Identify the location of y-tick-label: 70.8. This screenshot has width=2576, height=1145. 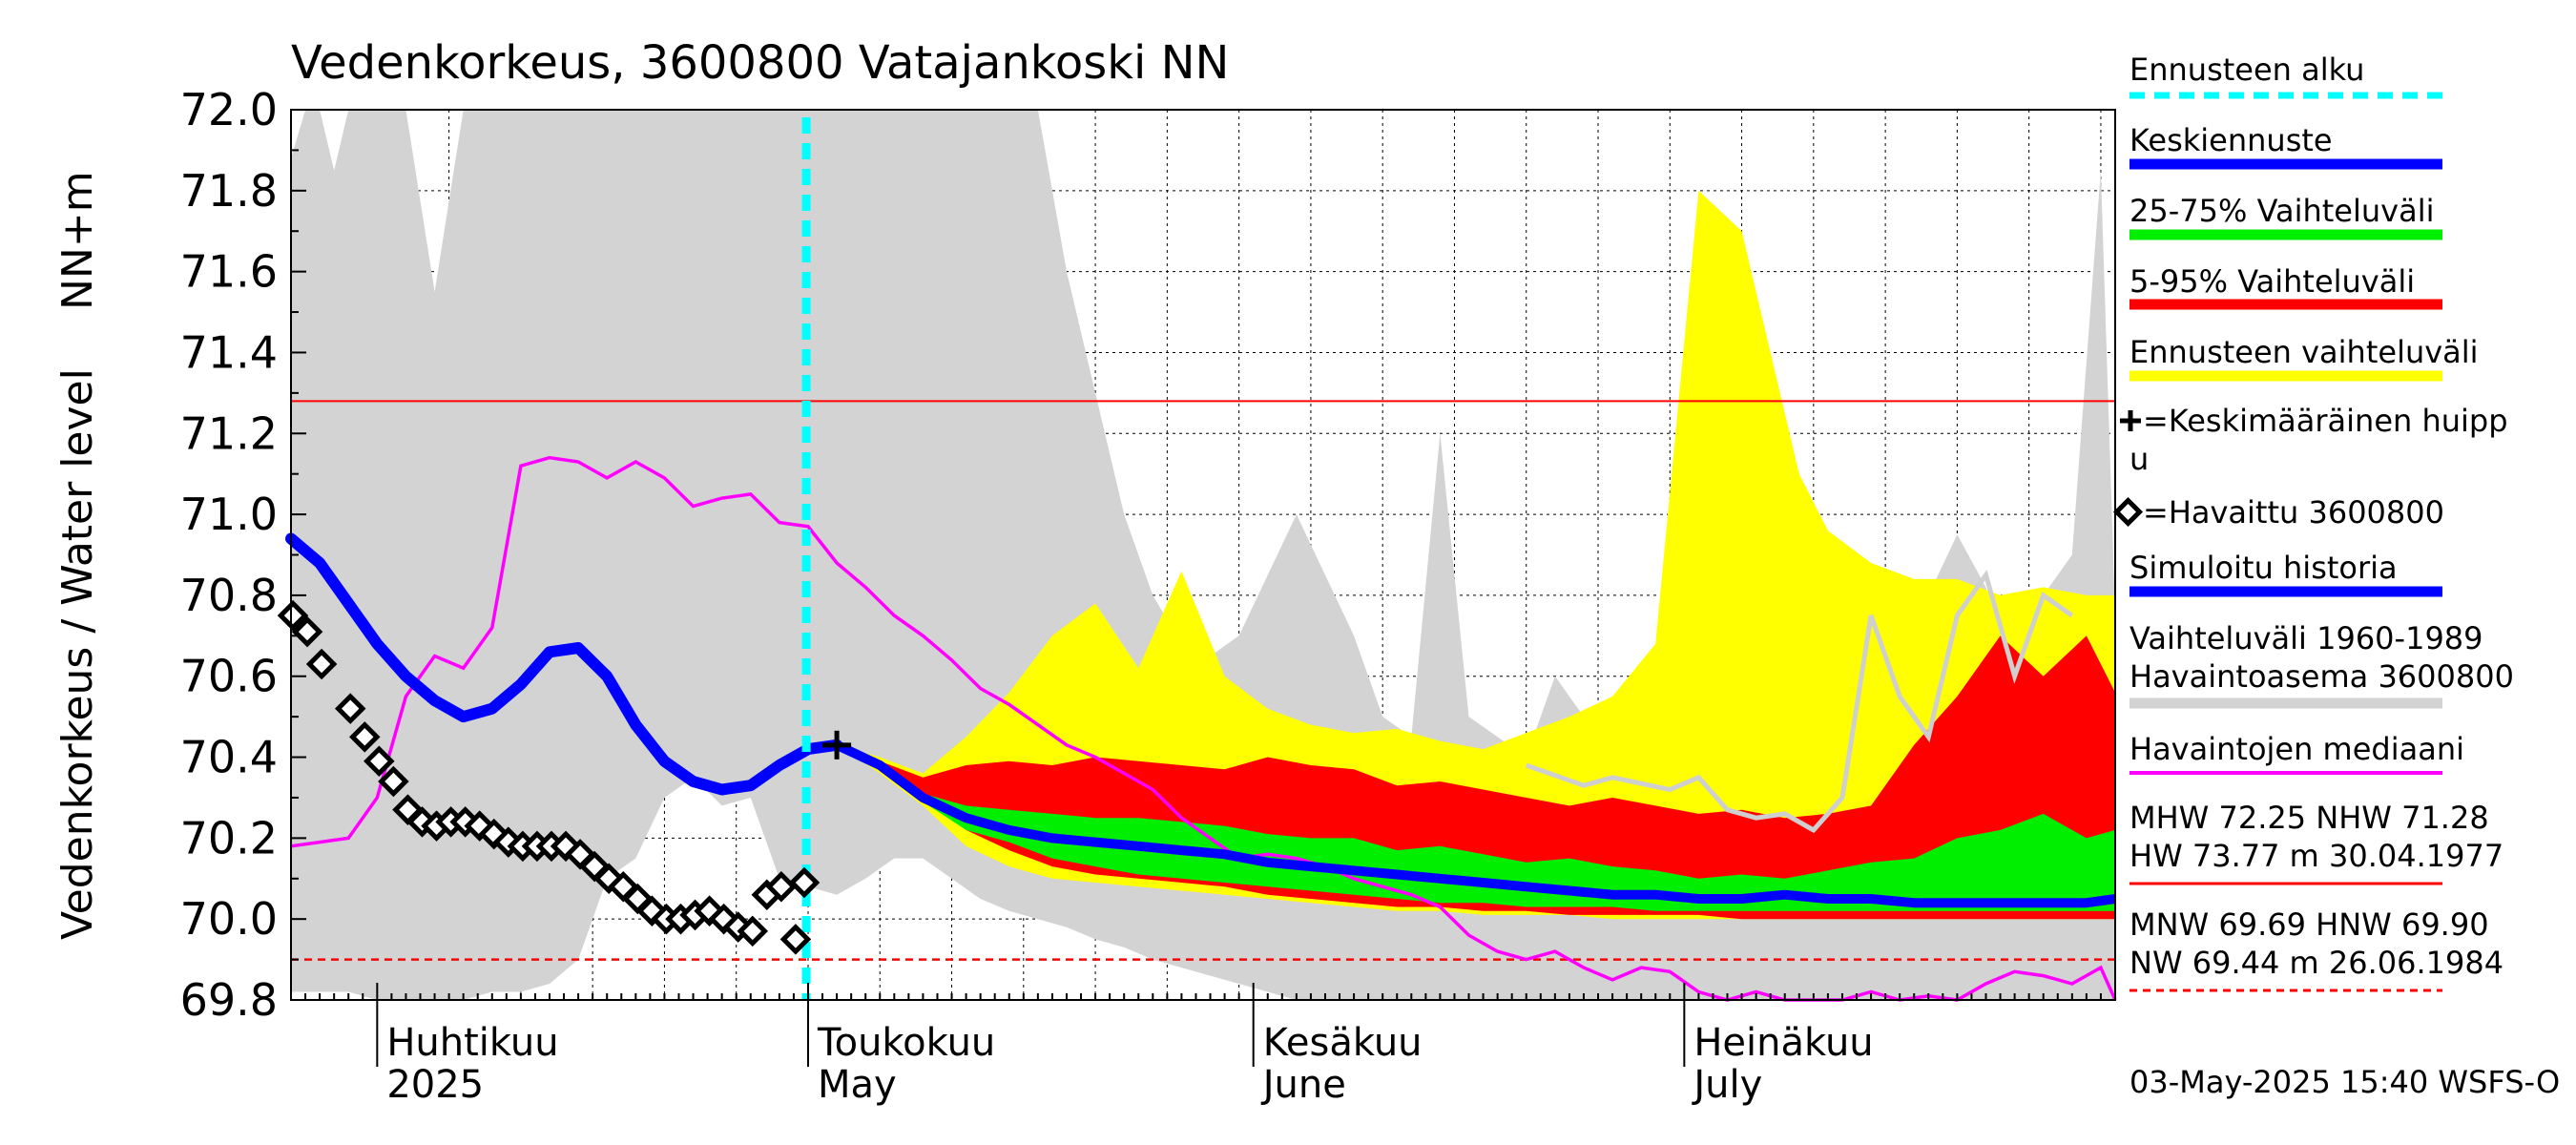
(229, 596).